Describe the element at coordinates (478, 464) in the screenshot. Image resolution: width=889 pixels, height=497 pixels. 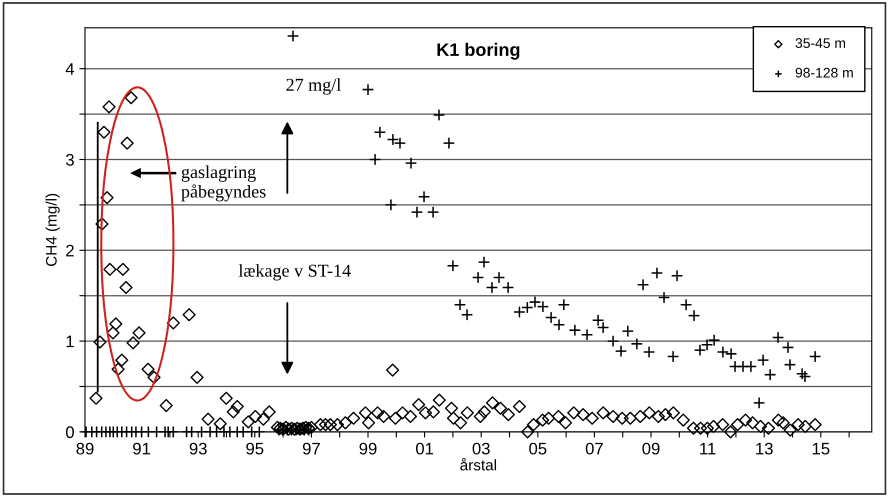
I see `x-axis-title: årstal` at that location.